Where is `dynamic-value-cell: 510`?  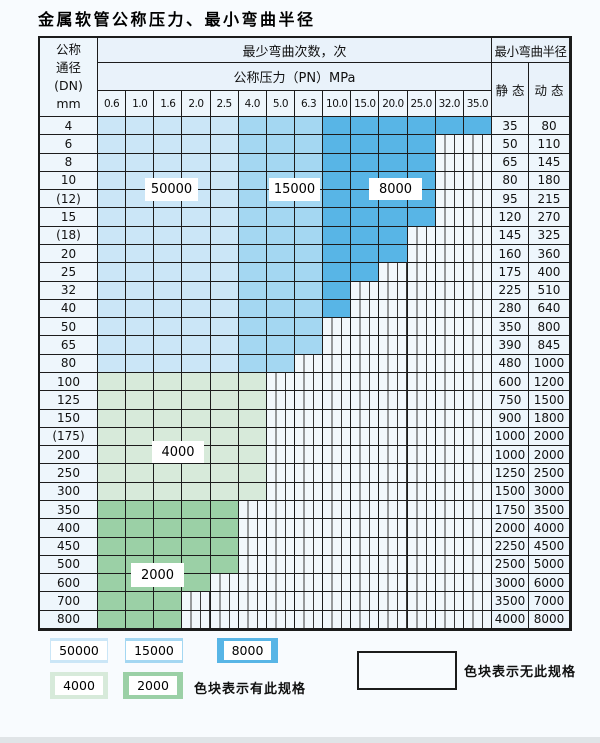 dynamic-value-cell: 510 is located at coordinates (549, 290).